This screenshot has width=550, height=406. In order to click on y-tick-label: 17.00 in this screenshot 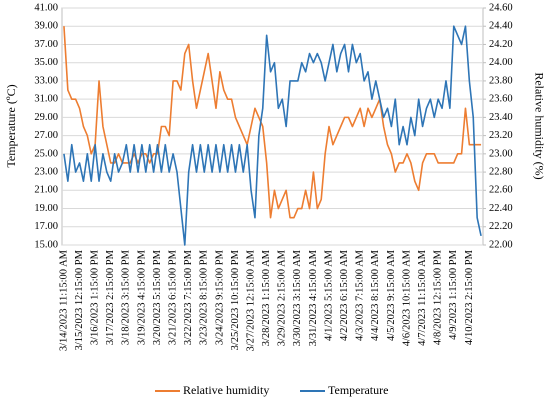, I will do `click(46, 226)`.